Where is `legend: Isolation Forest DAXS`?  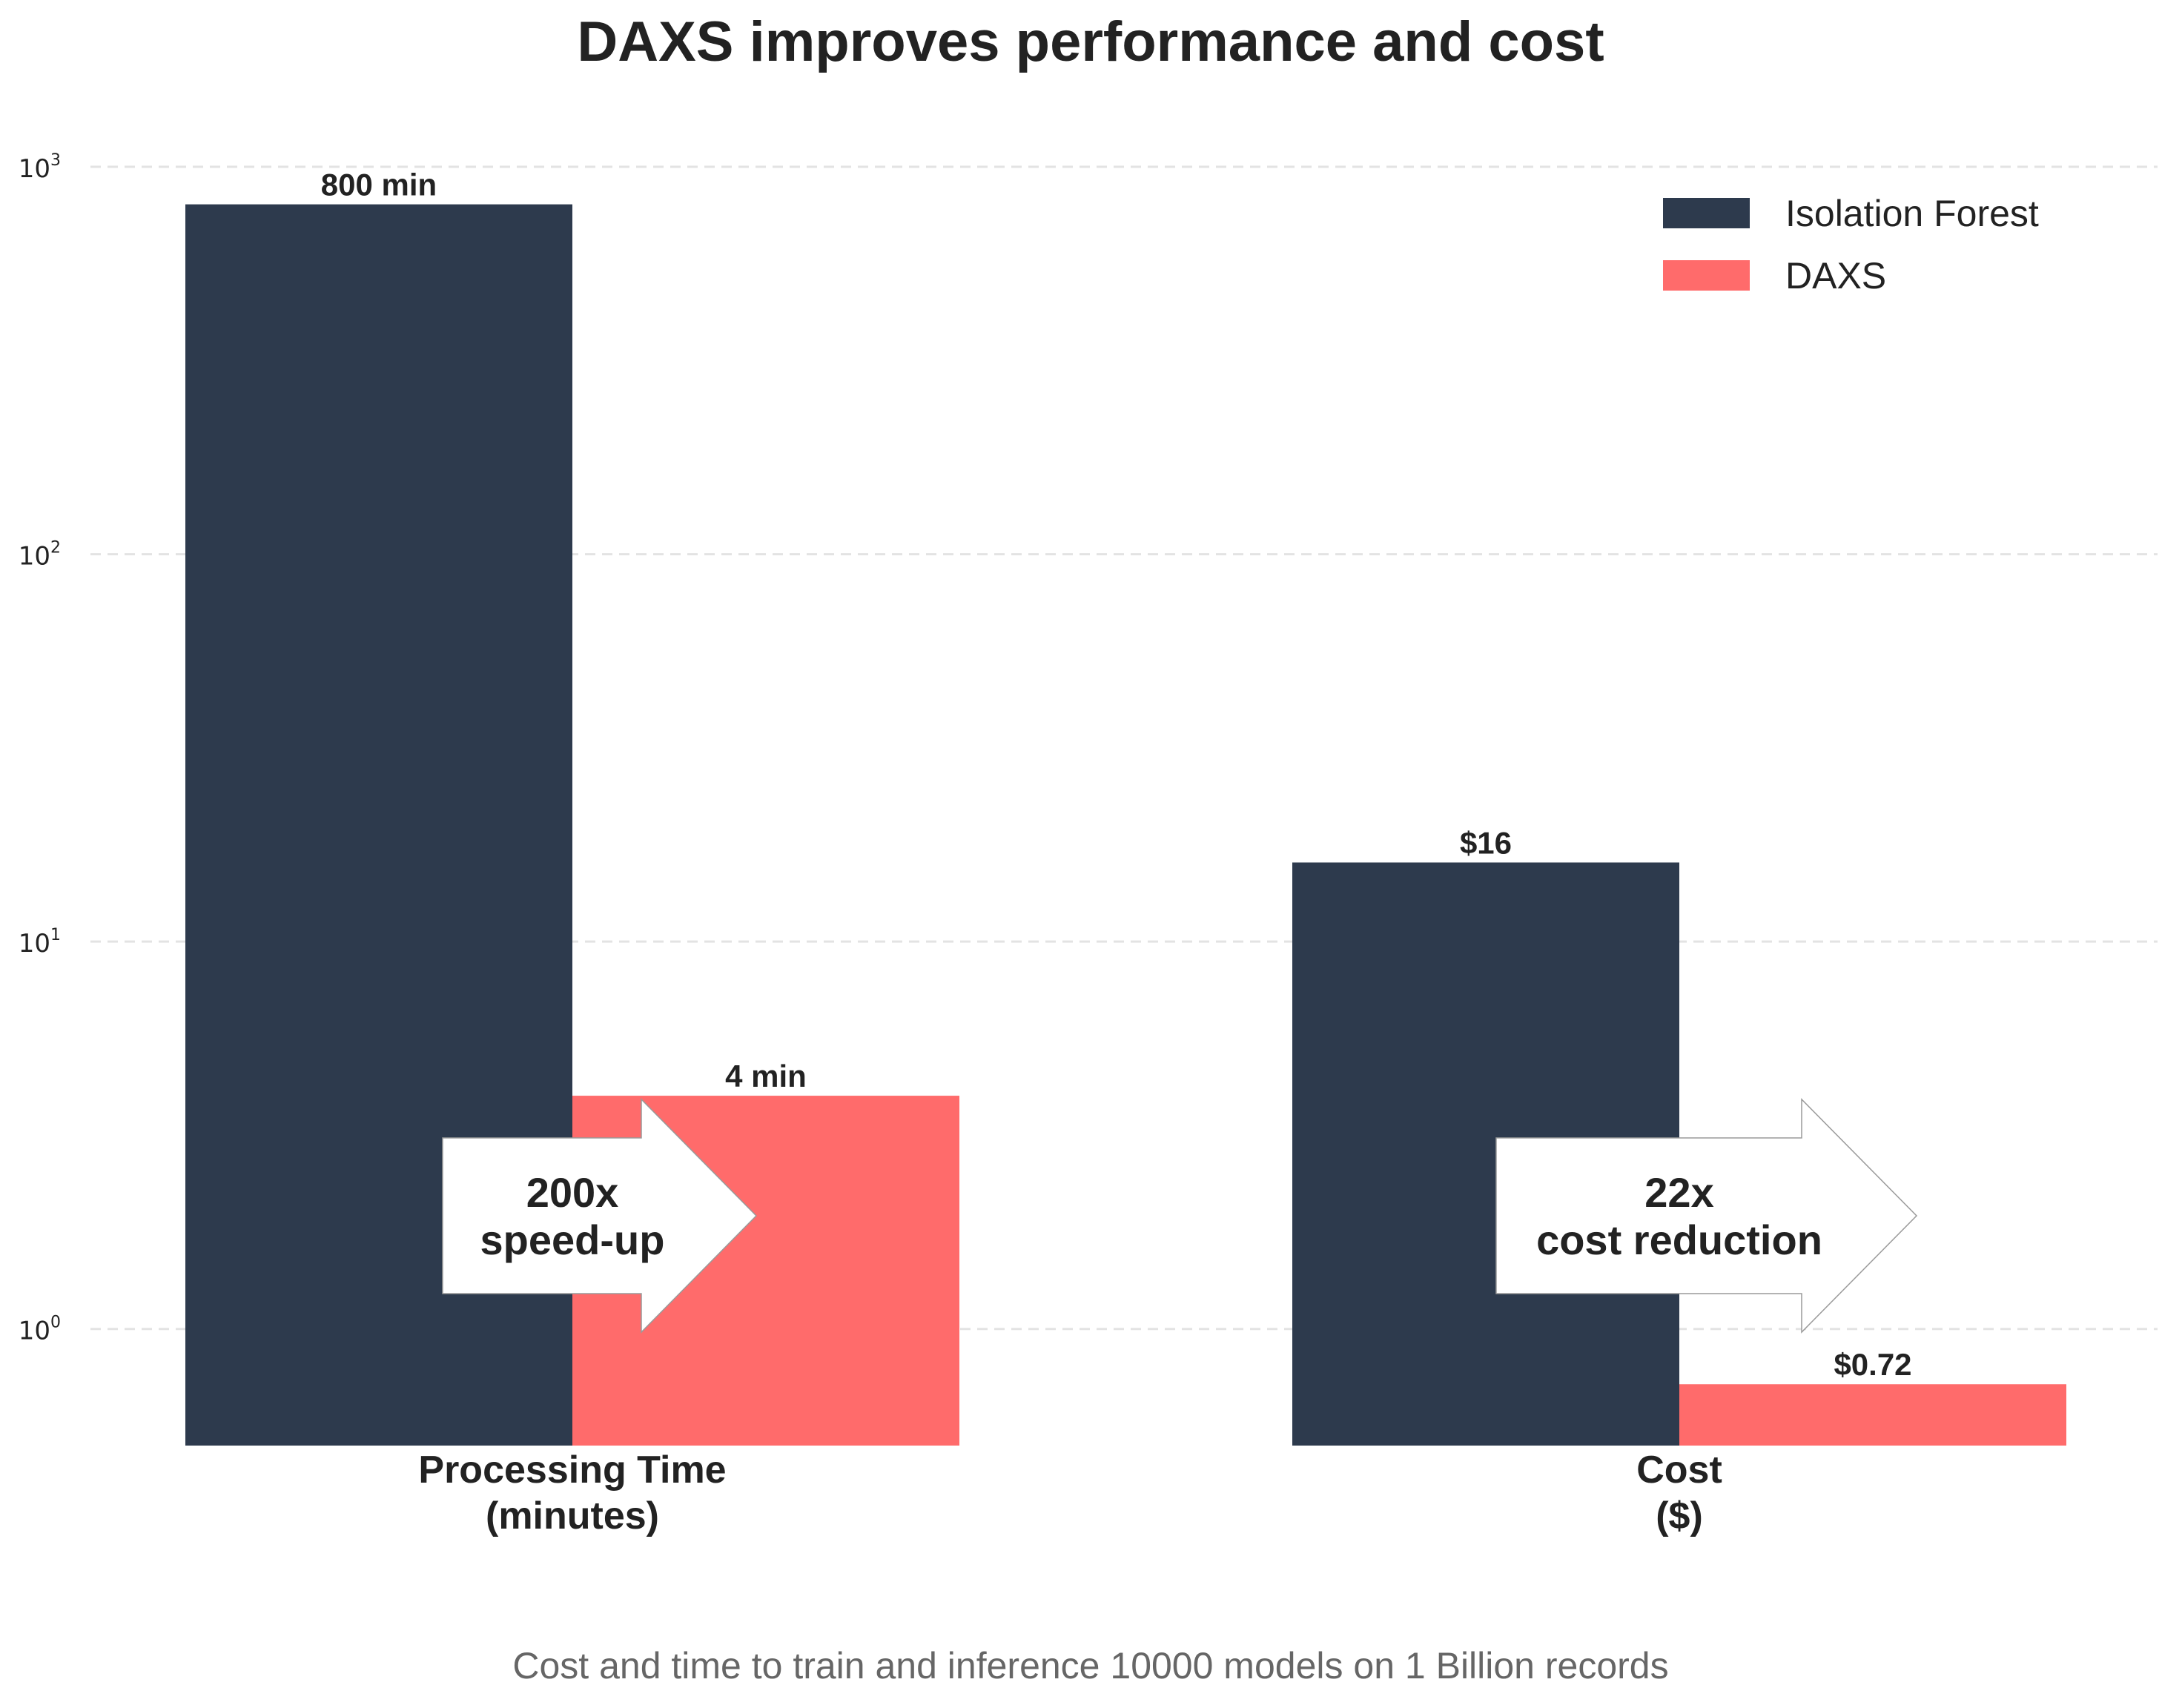 legend: Isolation Forest DAXS is located at coordinates (1851, 245).